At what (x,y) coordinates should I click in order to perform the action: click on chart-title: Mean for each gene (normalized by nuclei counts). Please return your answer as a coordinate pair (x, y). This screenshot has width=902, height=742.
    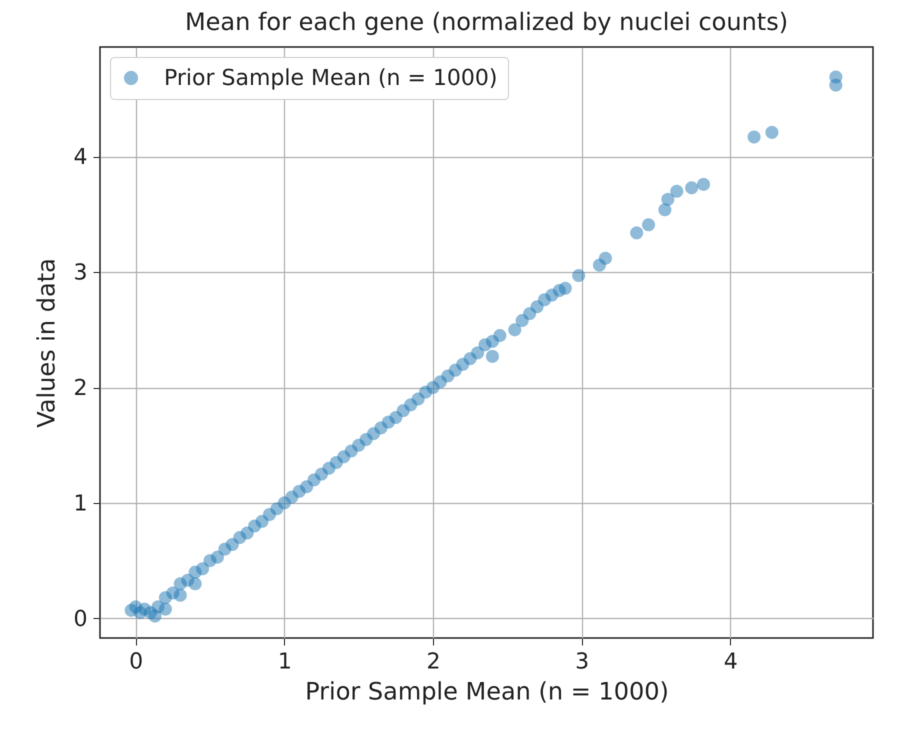
    Looking at the image, I should click on (486, 22).